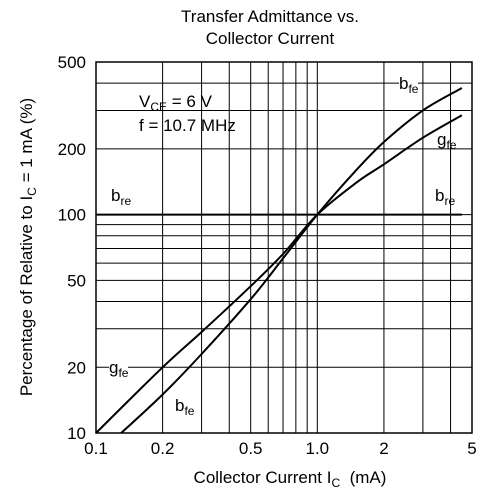  What do you see at coordinates (251, 448) in the screenshot?
I see `x-tick-label: 0.5` at bounding box center [251, 448].